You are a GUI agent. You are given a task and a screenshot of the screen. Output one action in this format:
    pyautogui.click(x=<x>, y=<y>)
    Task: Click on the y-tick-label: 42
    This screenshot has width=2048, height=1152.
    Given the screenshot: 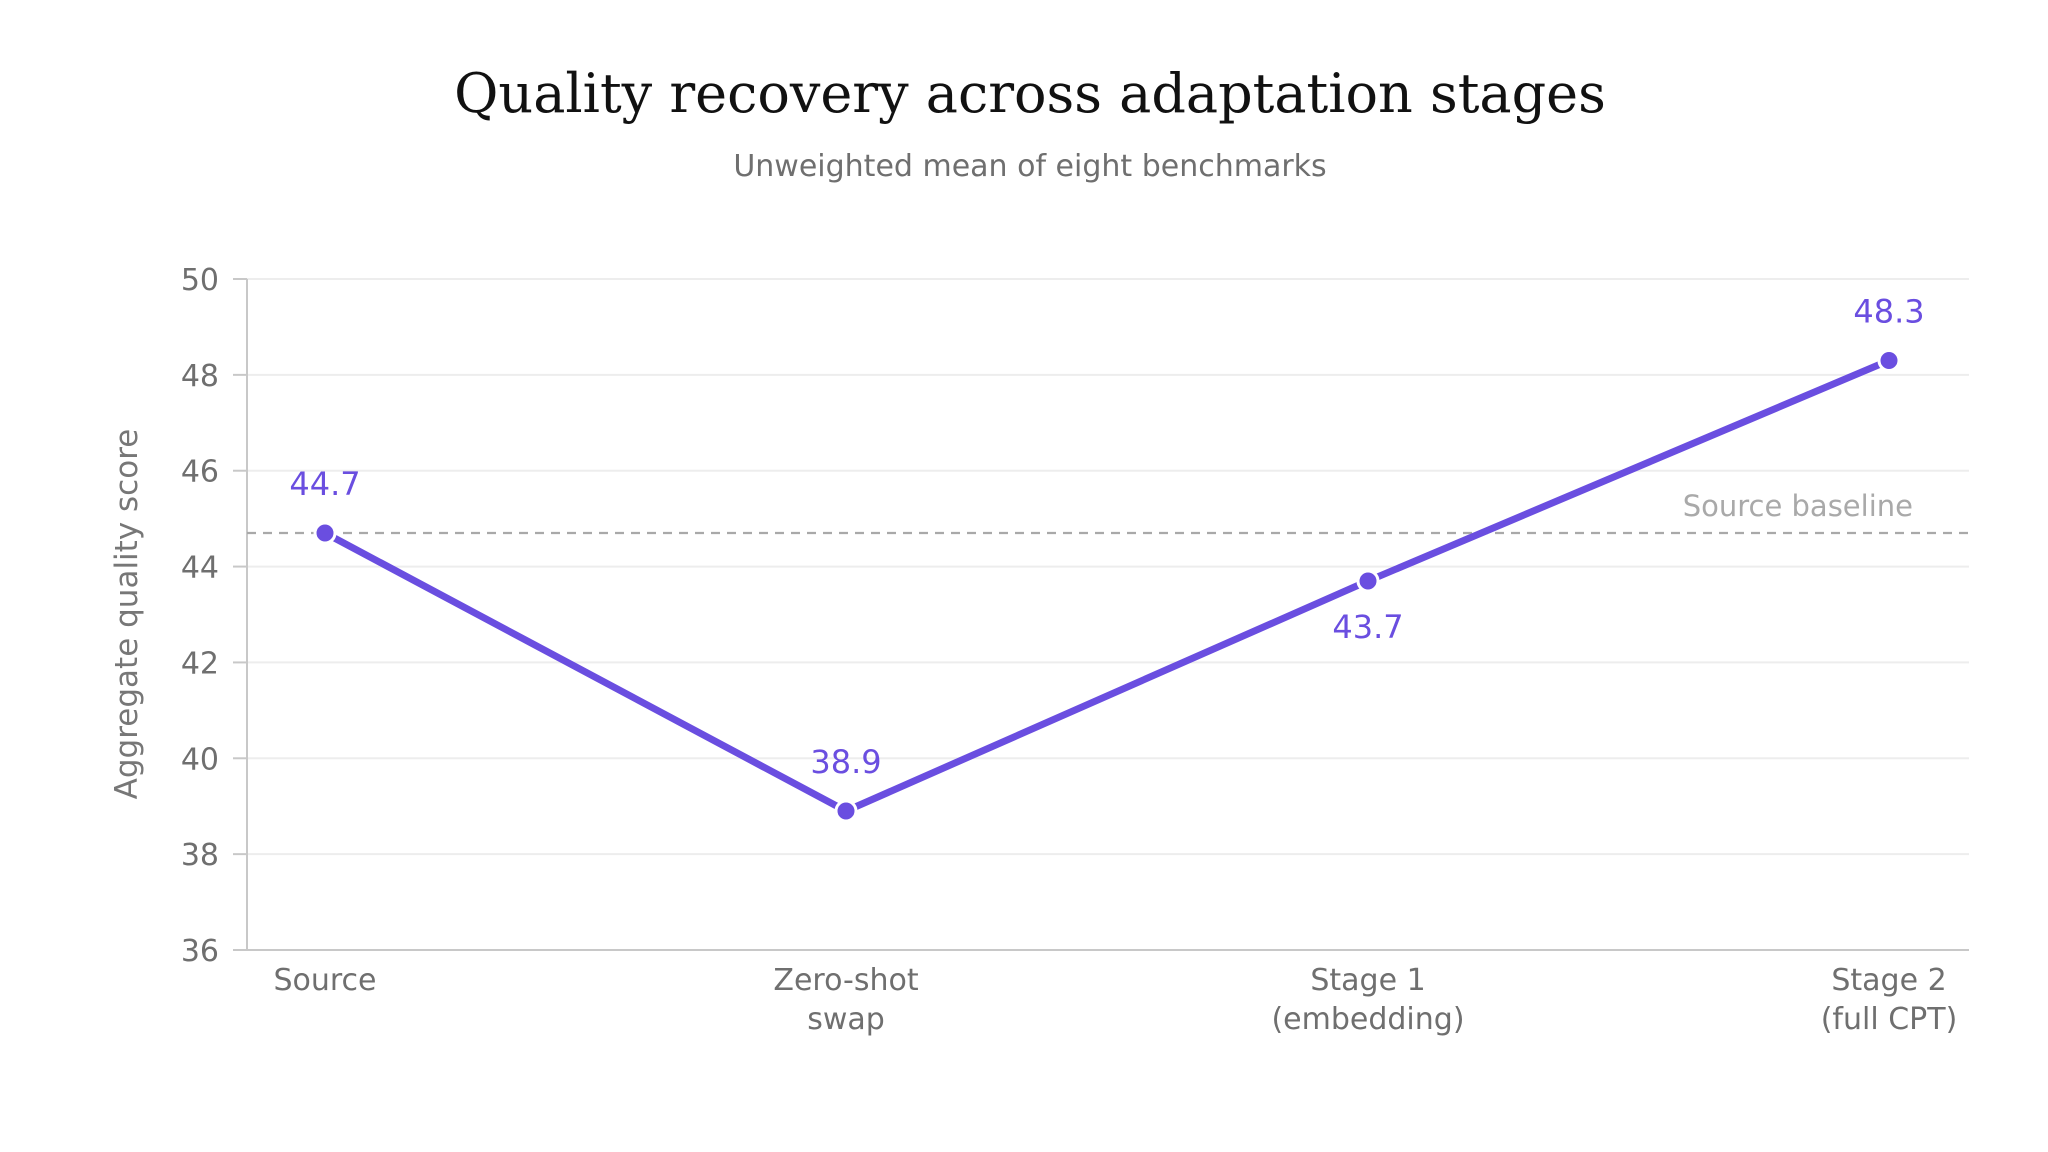 What is the action you would take?
    pyautogui.click(x=200, y=663)
    